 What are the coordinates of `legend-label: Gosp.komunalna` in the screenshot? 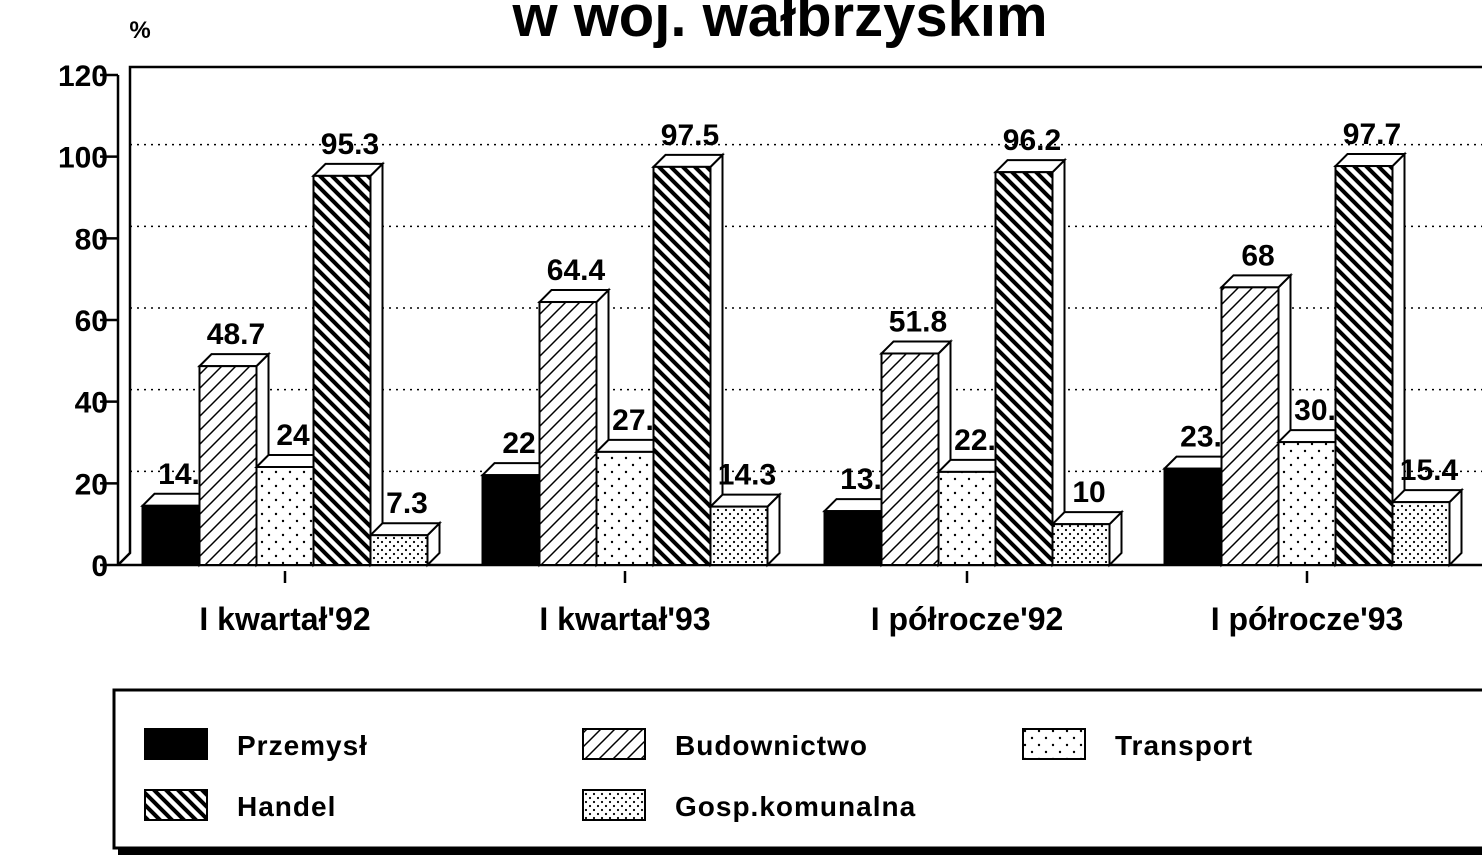 It's located at (795, 806).